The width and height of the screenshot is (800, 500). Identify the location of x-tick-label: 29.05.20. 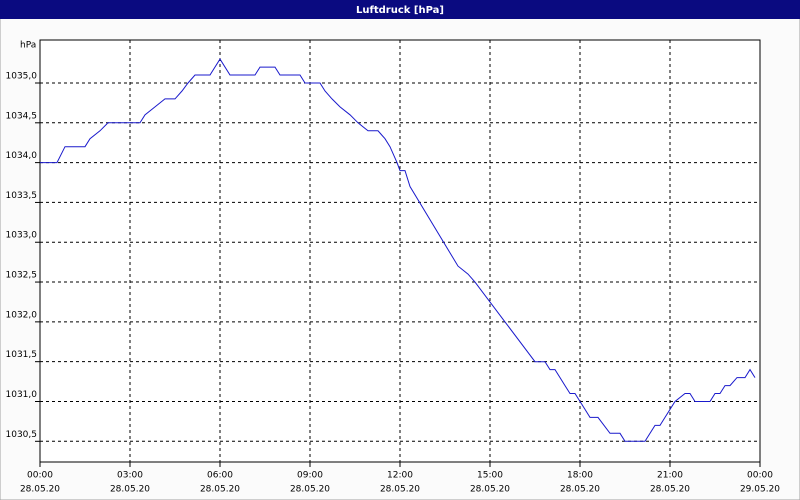
(760, 490).